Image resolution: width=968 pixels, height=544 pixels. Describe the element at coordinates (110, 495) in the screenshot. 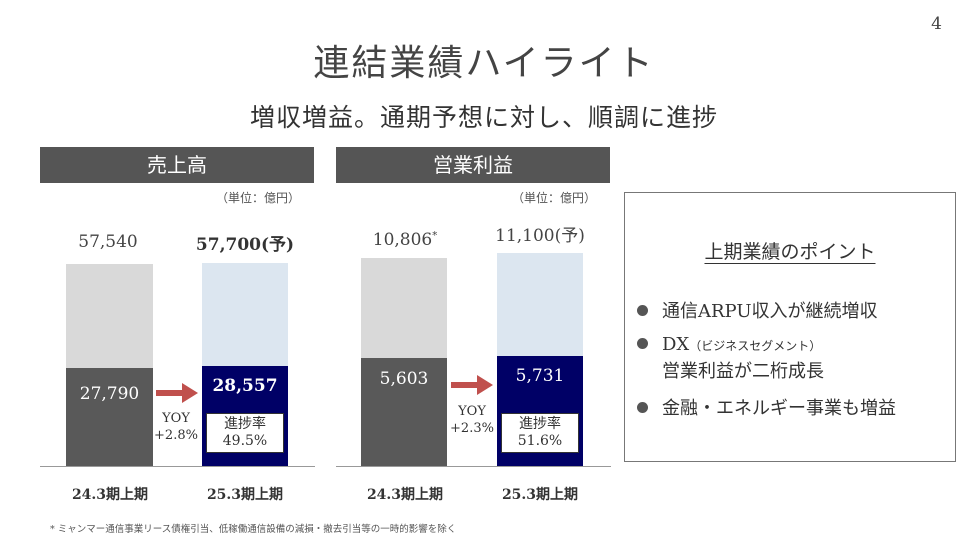

I see `sales-prior-label: 24.3期上期` at that location.